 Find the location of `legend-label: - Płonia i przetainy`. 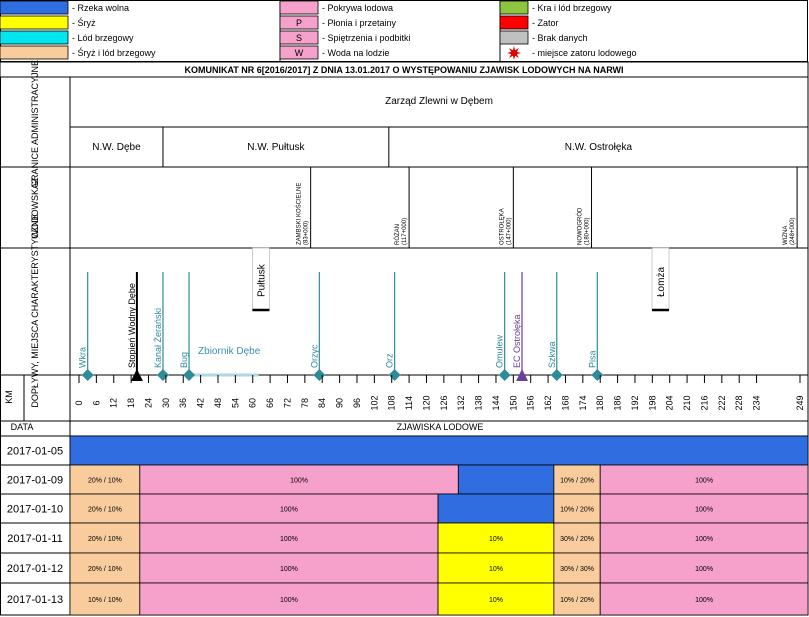

legend-label: - Płonia i przetainy is located at coordinates (359, 23).